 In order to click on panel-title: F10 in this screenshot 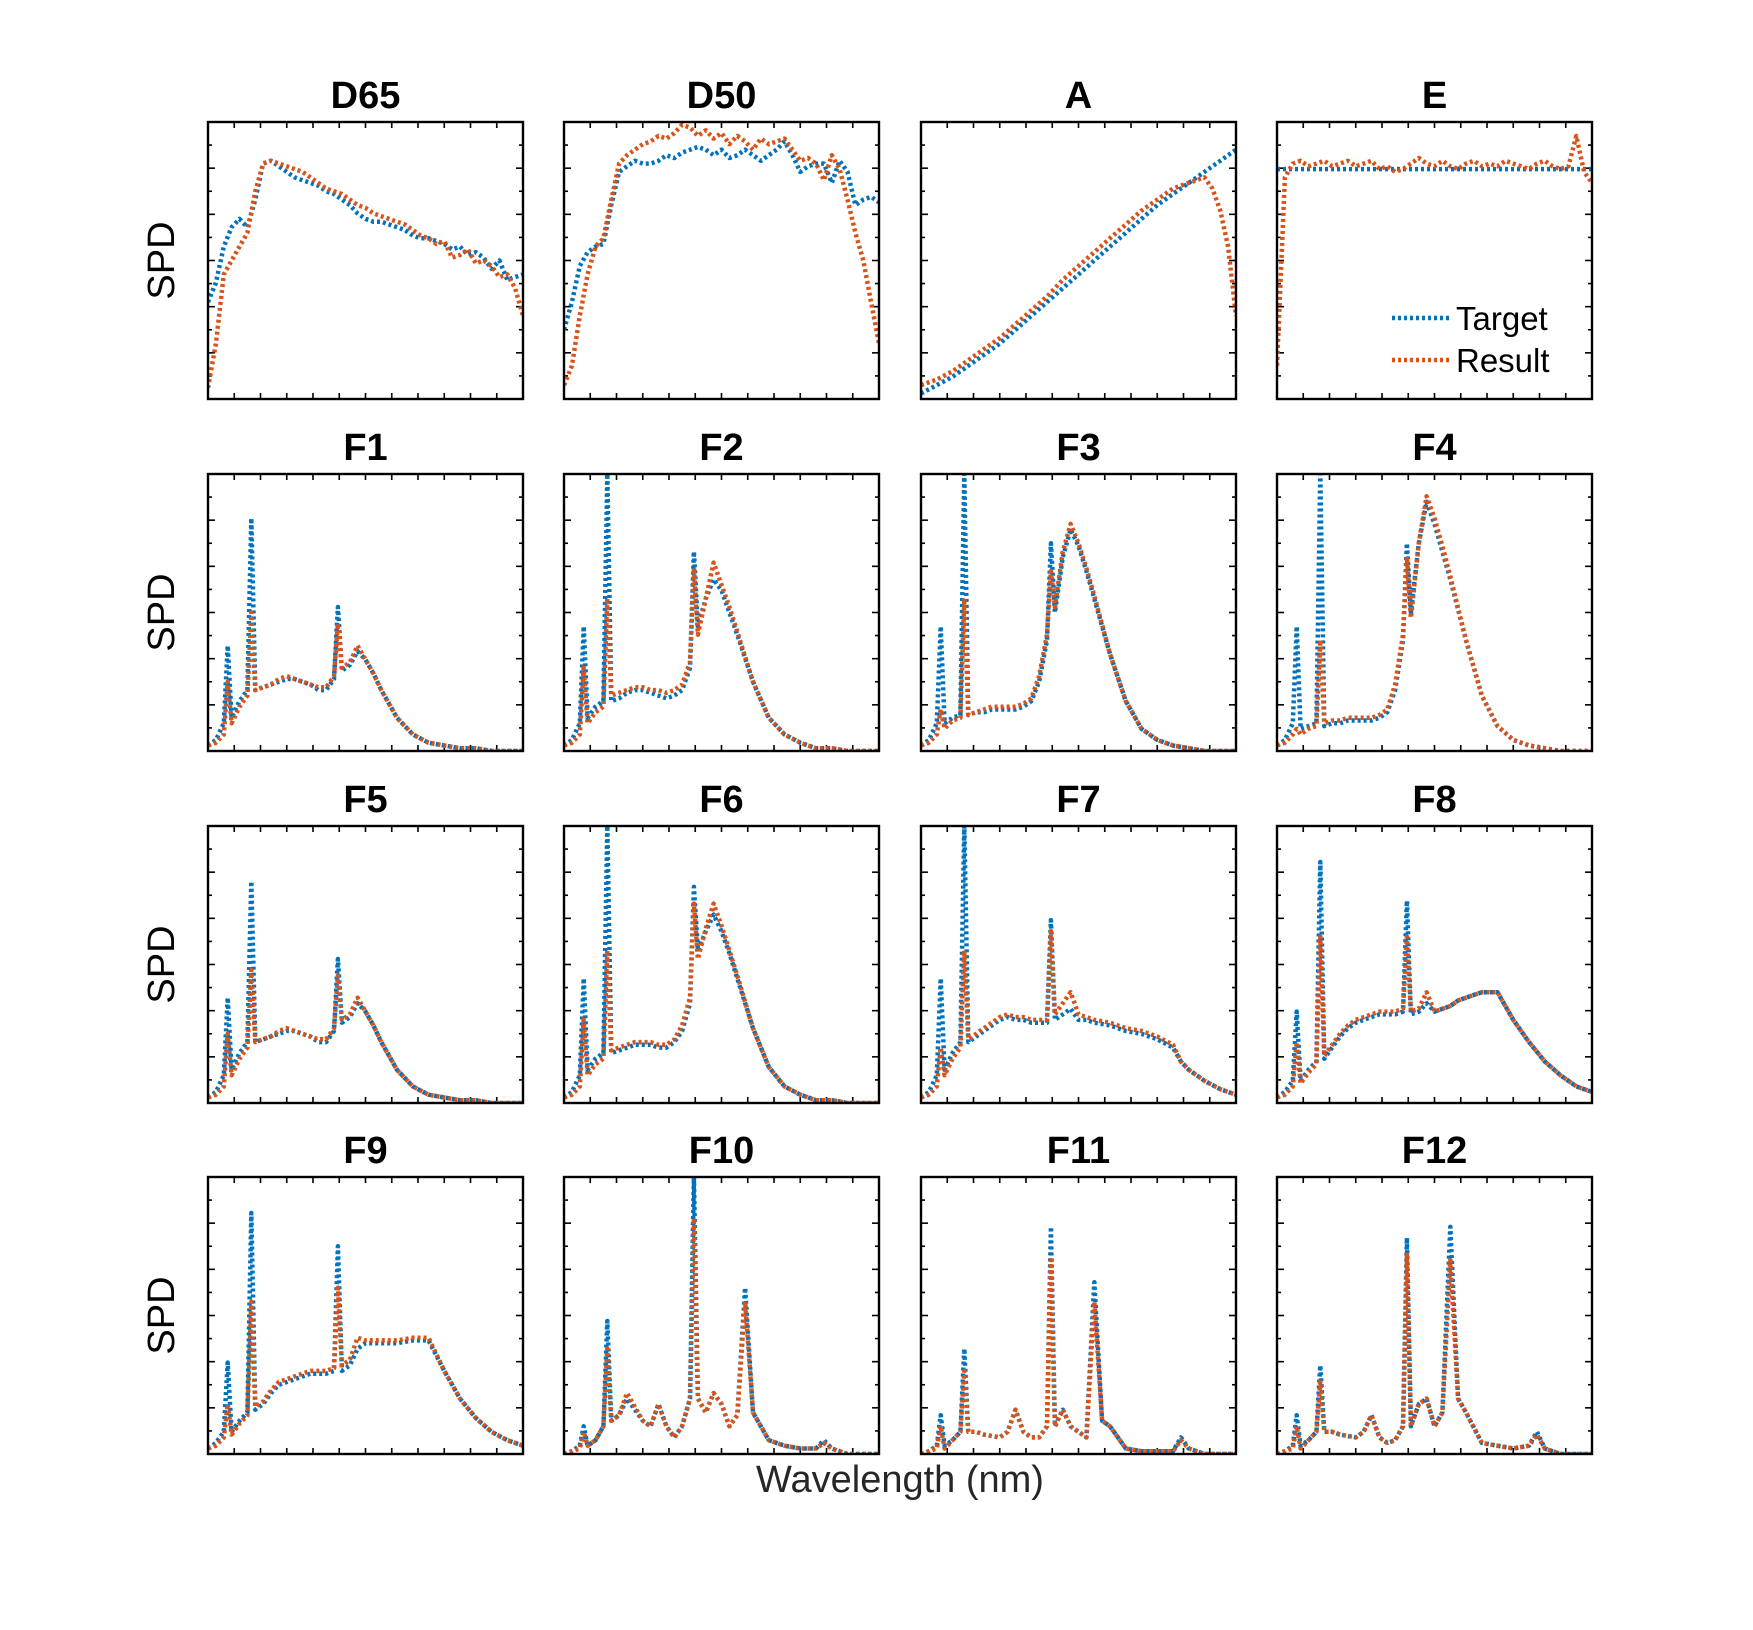, I will do `click(721, 1151)`.